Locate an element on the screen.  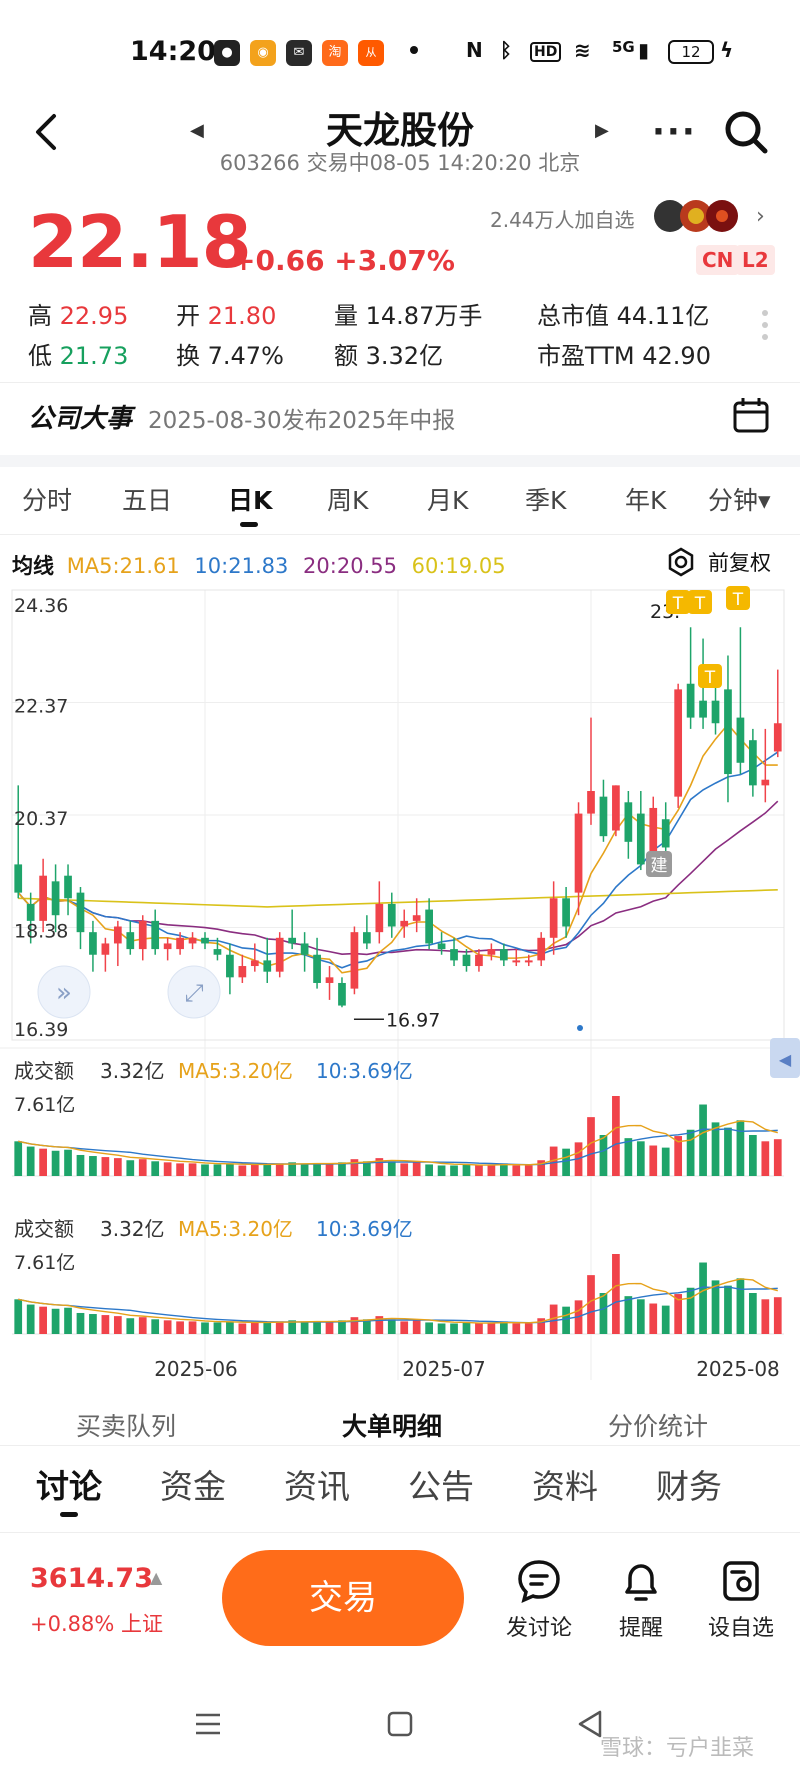
stats-expand-icon is located at coordinates (765, 328).